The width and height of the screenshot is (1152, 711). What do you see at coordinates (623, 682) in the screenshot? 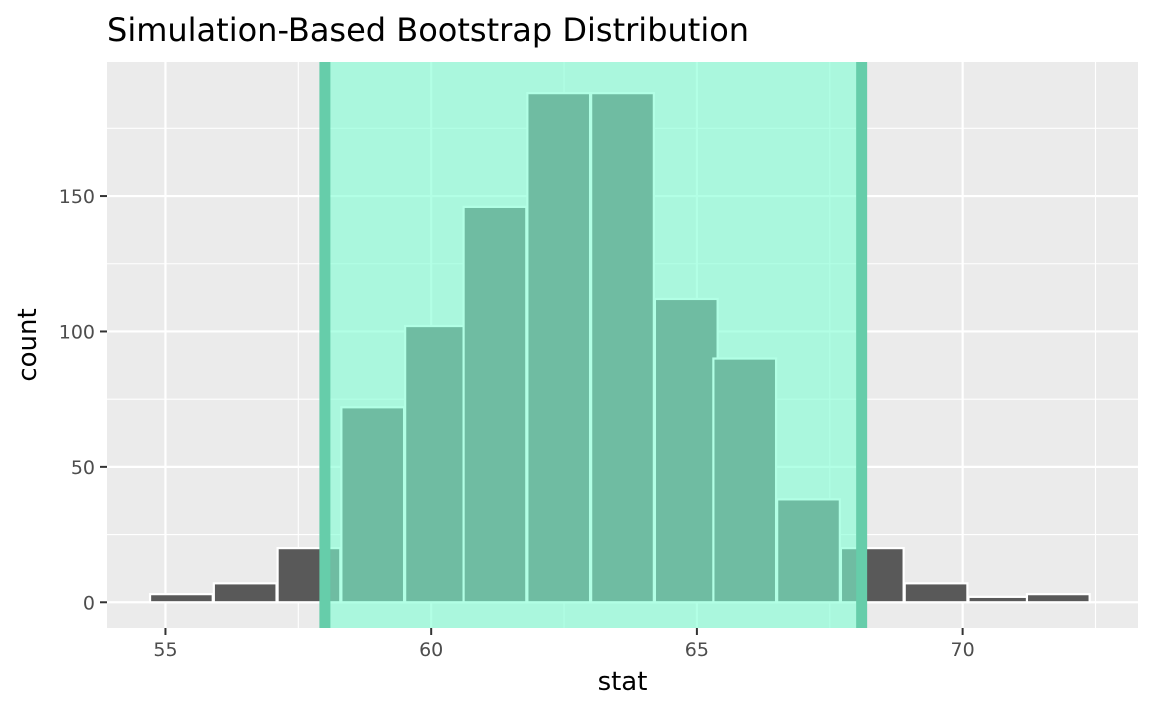
I see `x-axis-title: stat` at bounding box center [623, 682].